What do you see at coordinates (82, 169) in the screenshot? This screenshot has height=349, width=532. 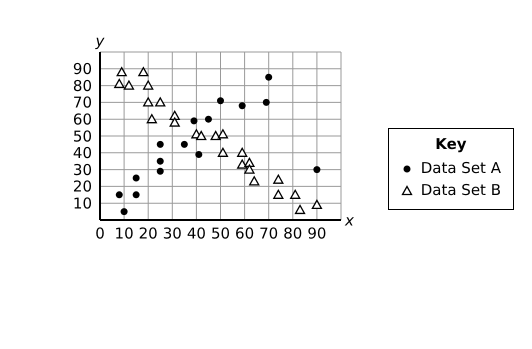 I see `y-tick-label: 30` at bounding box center [82, 169].